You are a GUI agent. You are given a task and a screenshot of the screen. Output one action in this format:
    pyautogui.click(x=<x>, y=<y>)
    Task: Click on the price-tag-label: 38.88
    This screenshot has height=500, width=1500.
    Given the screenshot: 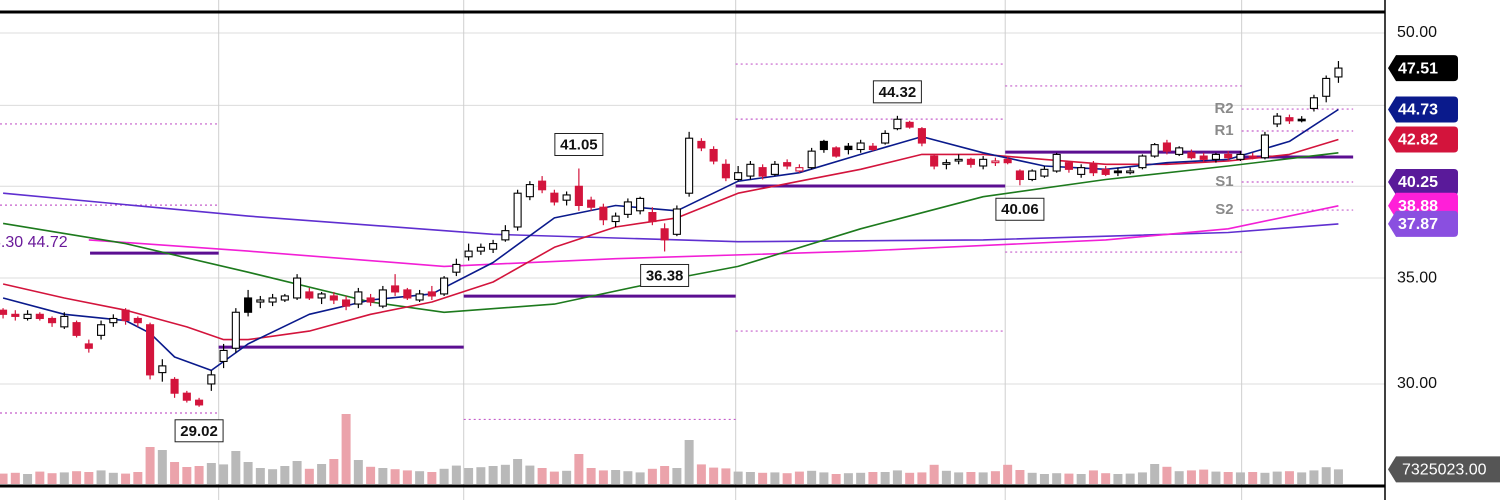 What is the action you would take?
    pyautogui.click(x=1418, y=206)
    